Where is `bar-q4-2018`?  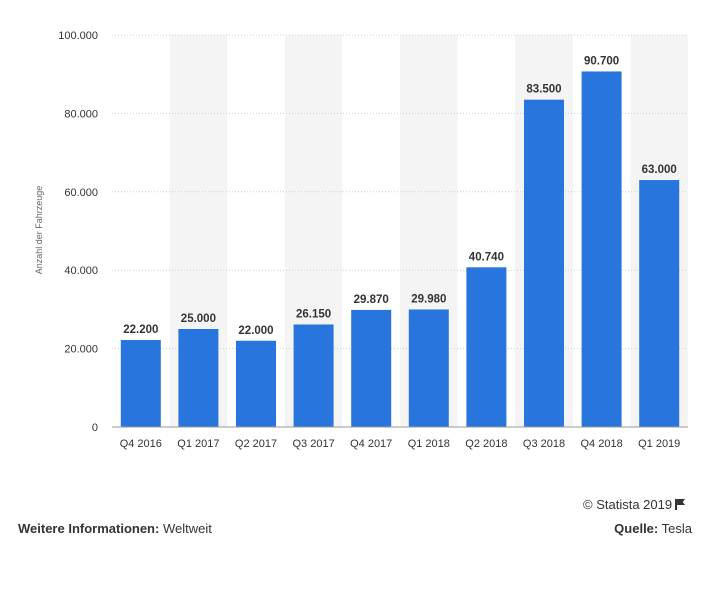 bar-q4-2018 is located at coordinates (601, 249).